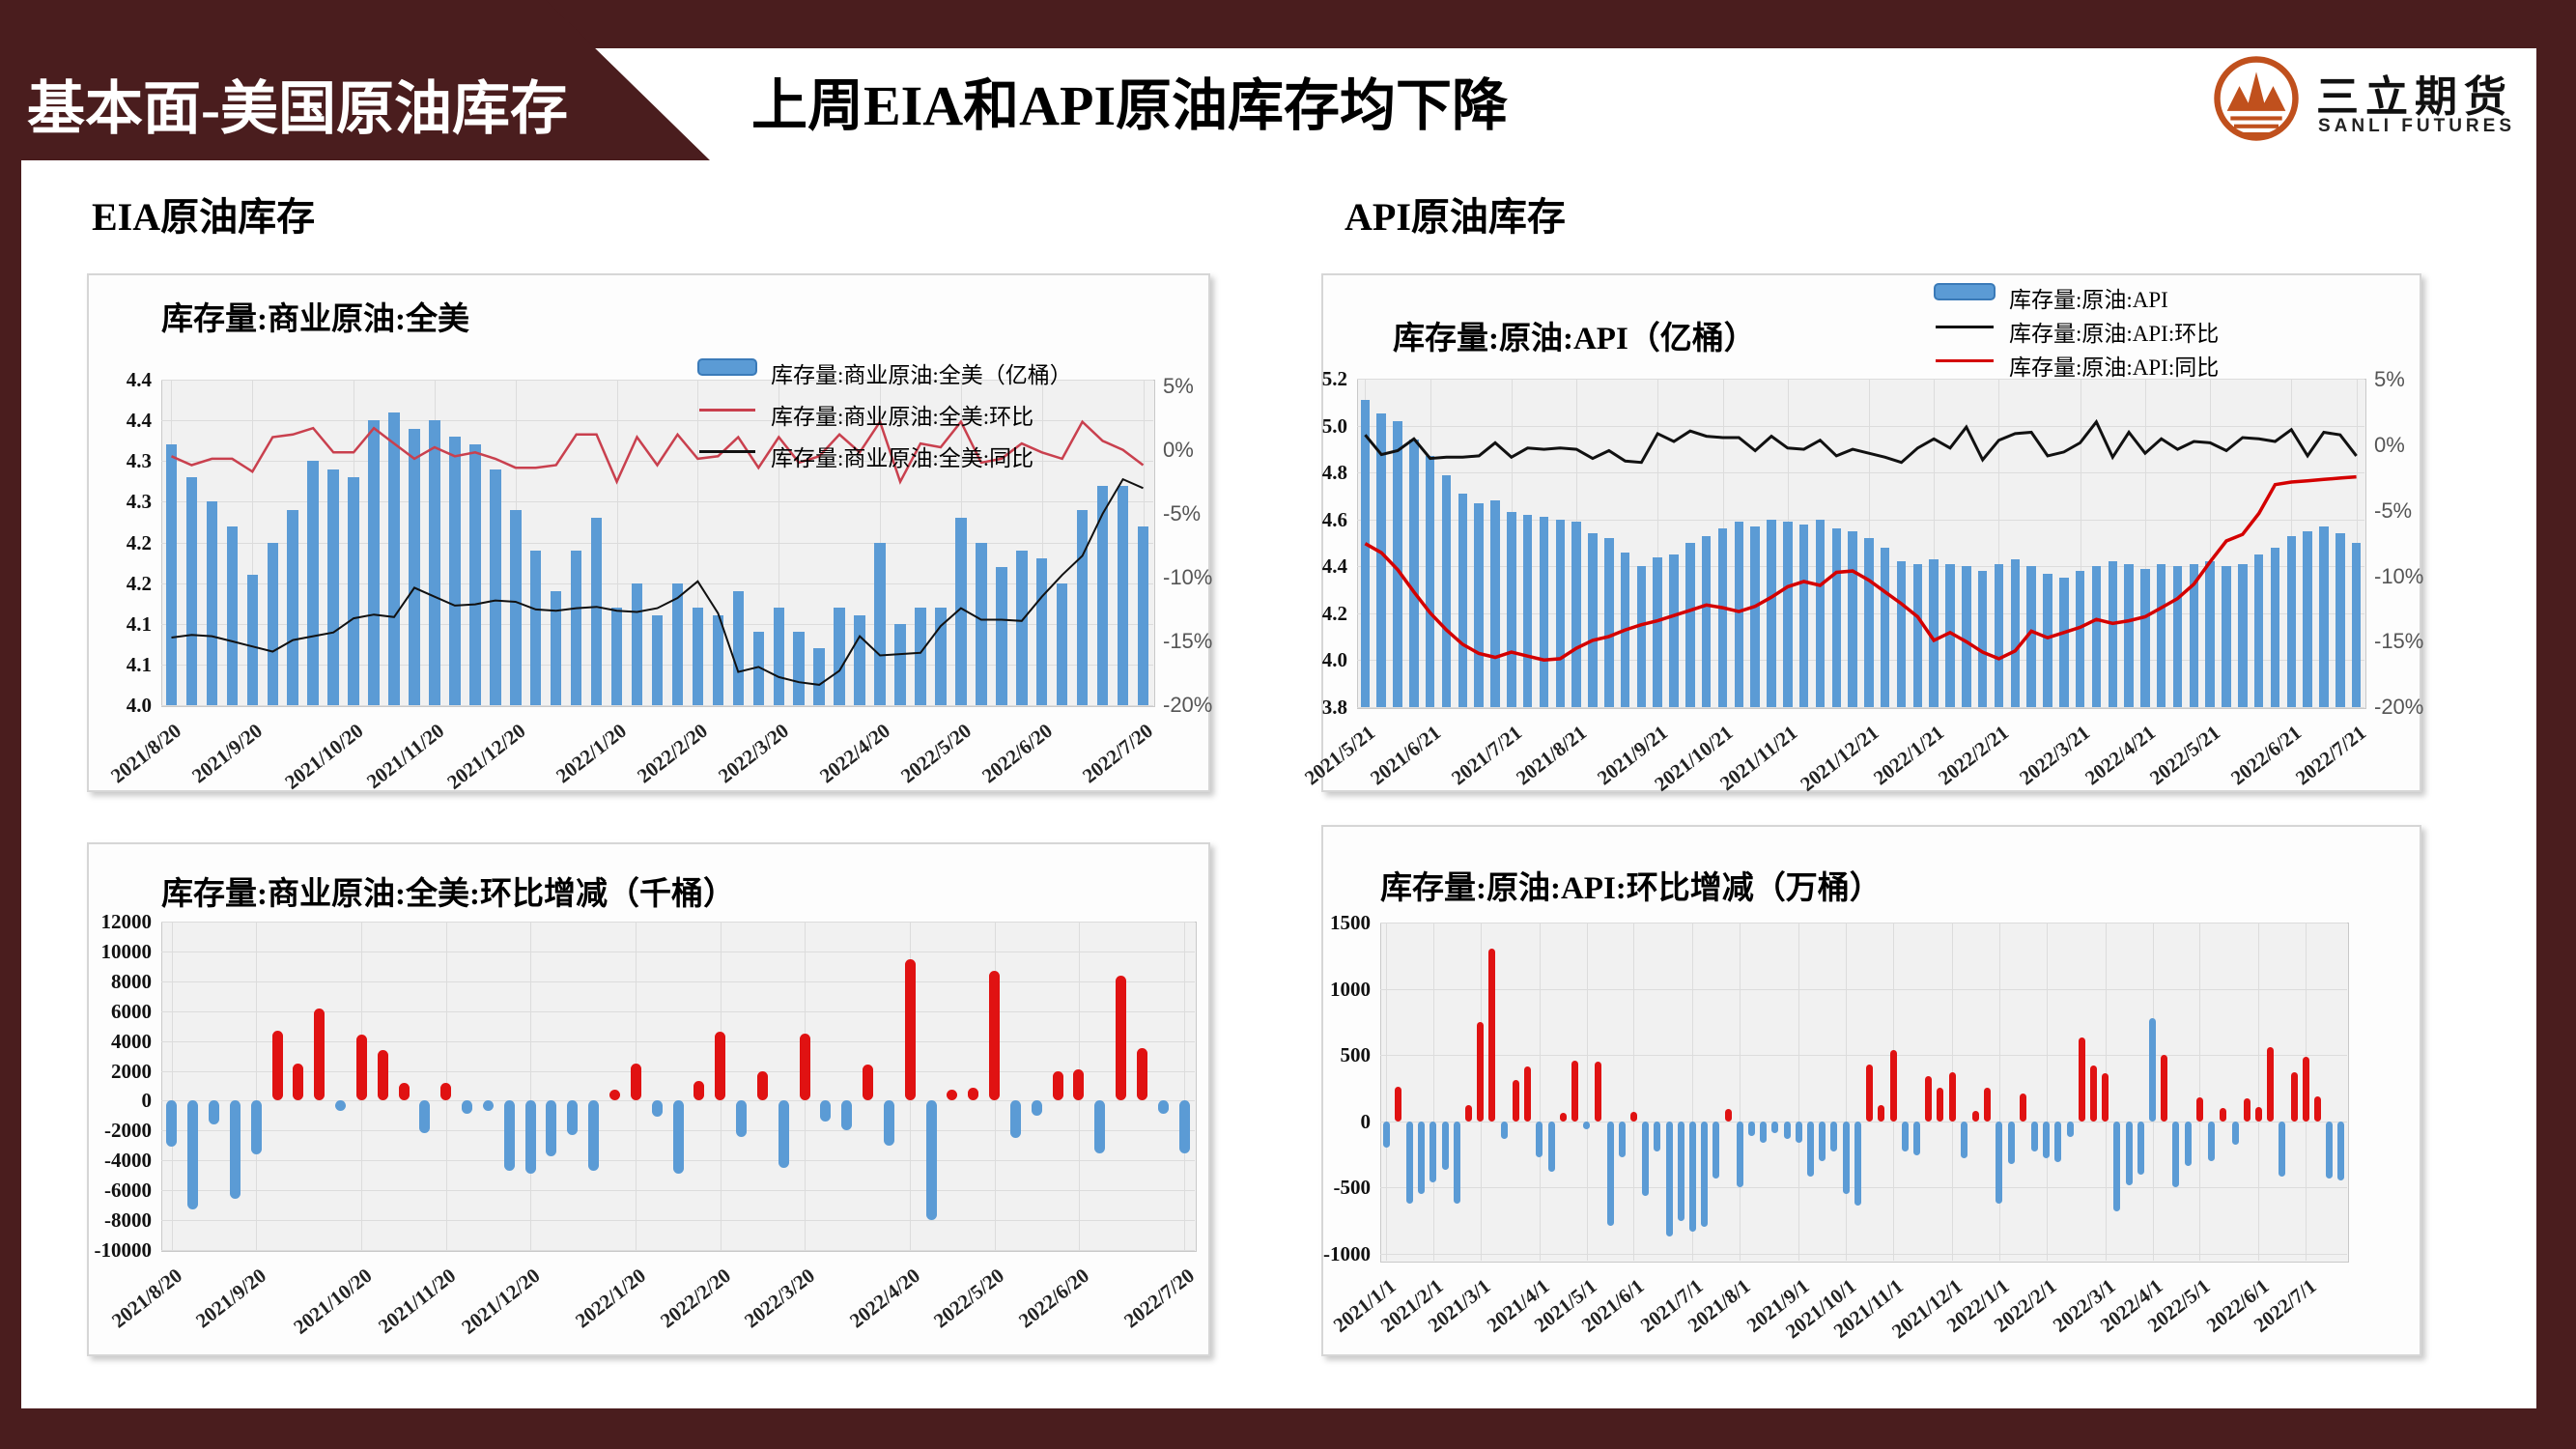 The image size is (2576, 1449). Describe the element at coordinates (673, 753) in the screenshot. I see `x-axis-label: 2022/2/20` at that location.